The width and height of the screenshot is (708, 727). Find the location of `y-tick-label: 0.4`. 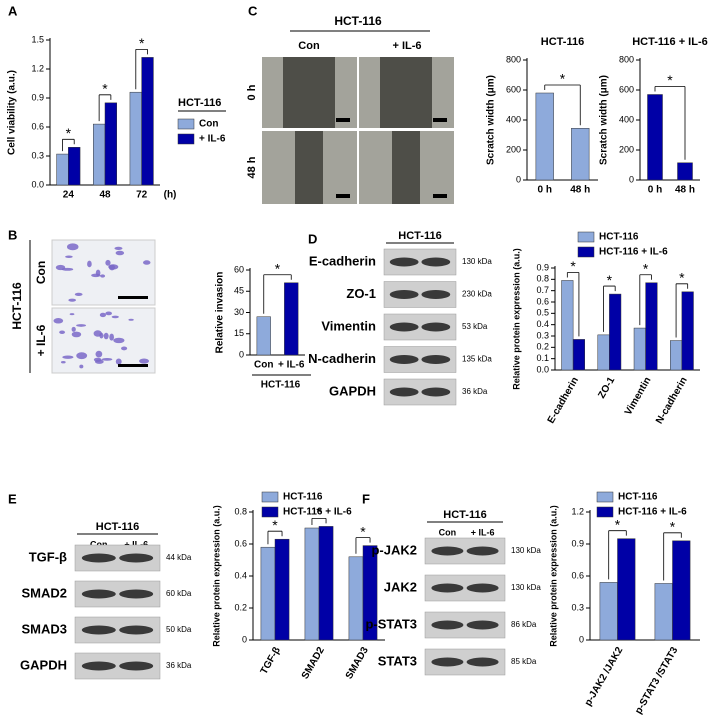

y-tick-label: 0.4 is located at coordinates (542, 324).